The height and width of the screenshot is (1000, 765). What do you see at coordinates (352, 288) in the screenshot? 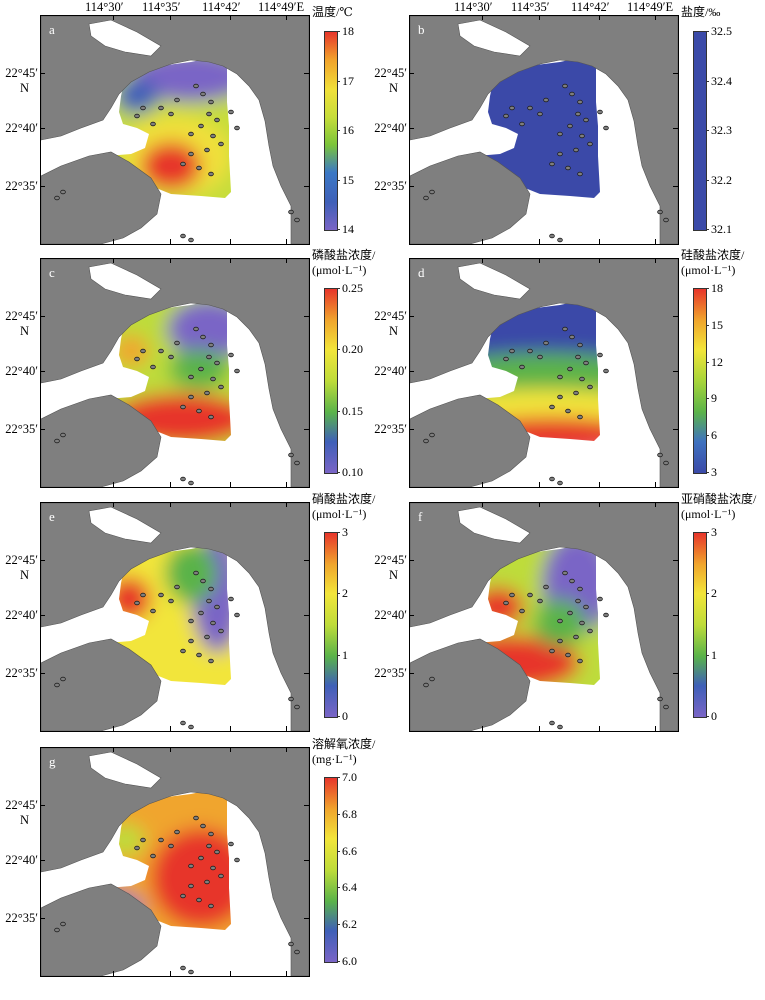
I see `colorbar-tick-label: 0.25` at bounding box center [352, 288].